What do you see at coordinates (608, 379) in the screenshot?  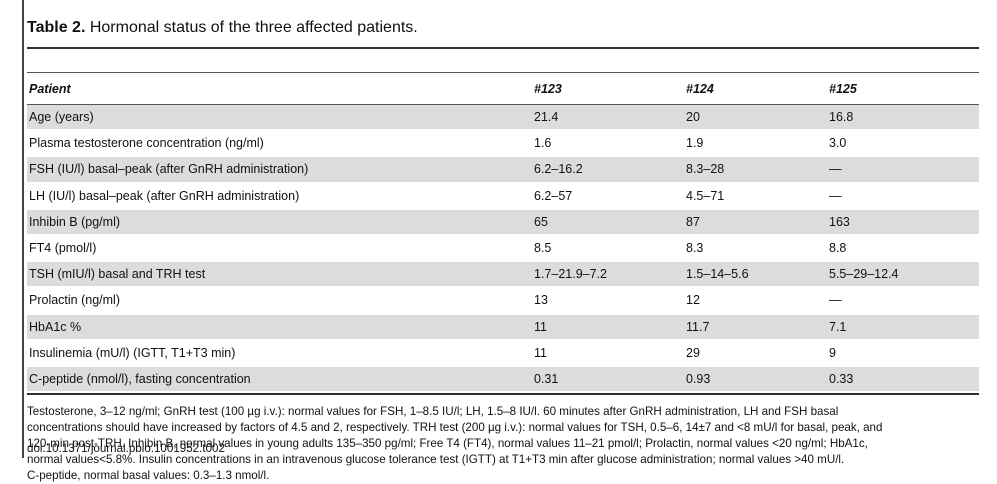 I see `table-cell: 0.31` at bounding box center [608, 379].